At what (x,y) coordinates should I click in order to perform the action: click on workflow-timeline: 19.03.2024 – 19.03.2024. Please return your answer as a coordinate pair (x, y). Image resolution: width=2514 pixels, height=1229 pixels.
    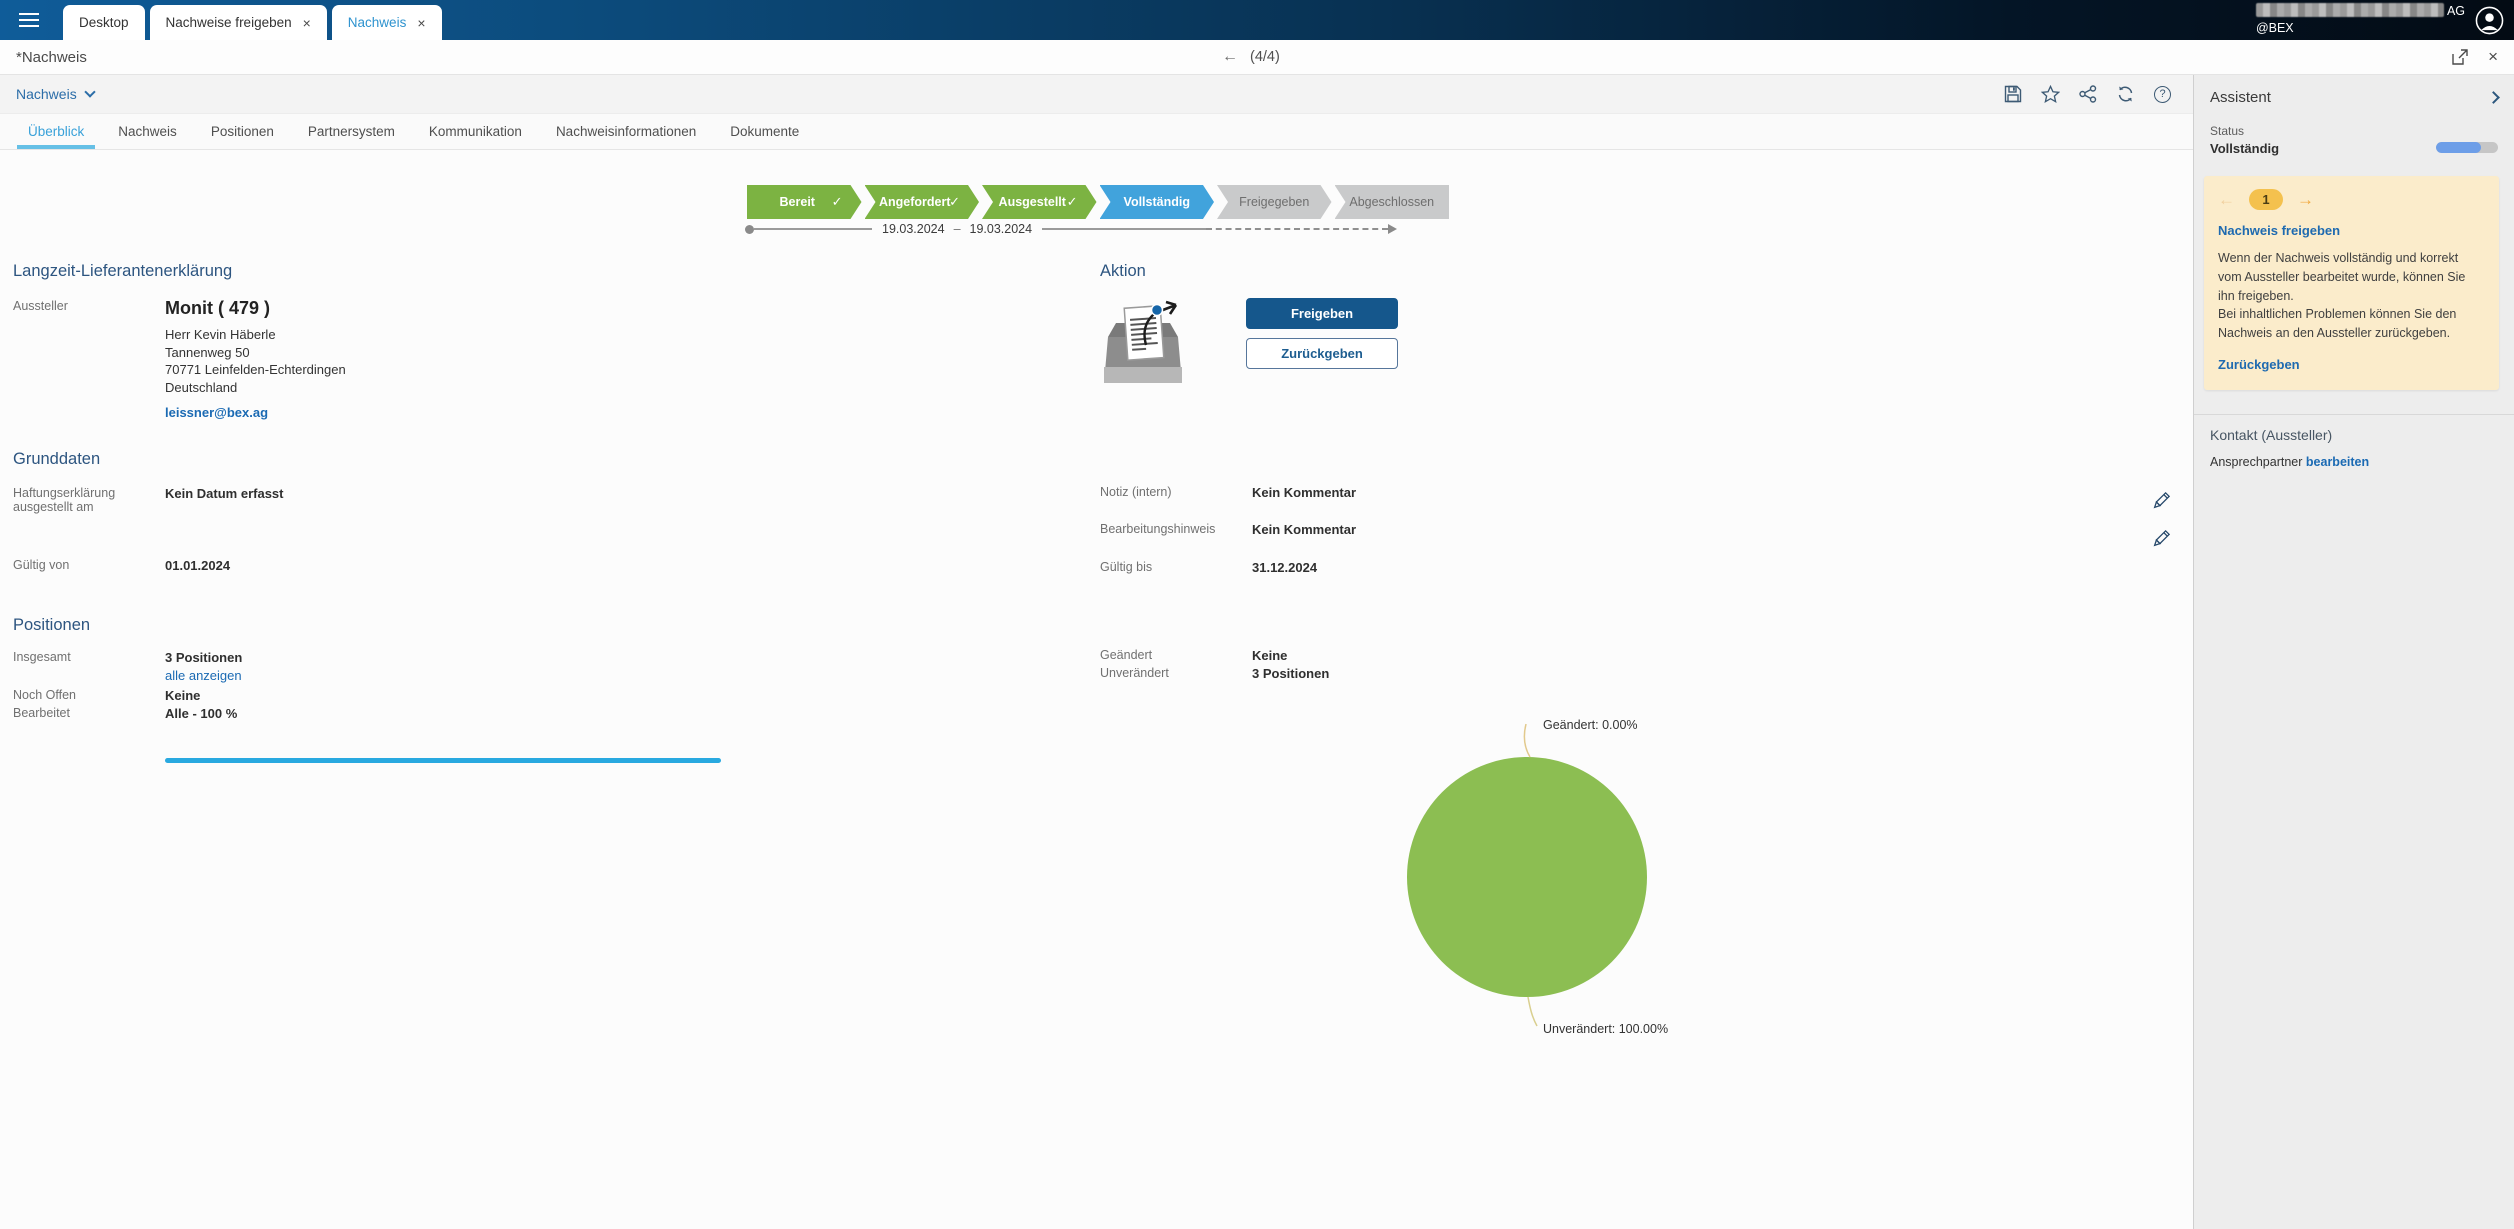
    Looking at the image, I should click on (1099, 229).